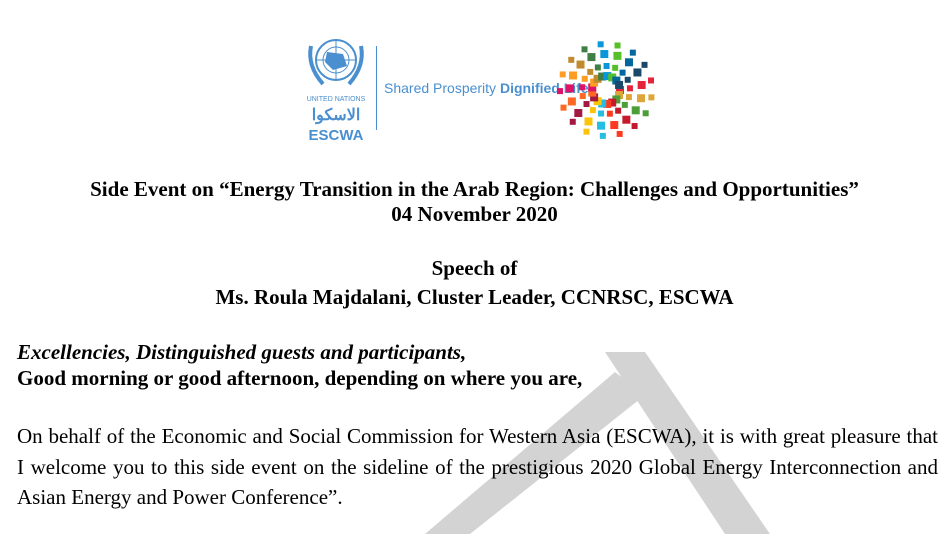  I want to click on arabic-label: الاسكوا, so click(336, 115).